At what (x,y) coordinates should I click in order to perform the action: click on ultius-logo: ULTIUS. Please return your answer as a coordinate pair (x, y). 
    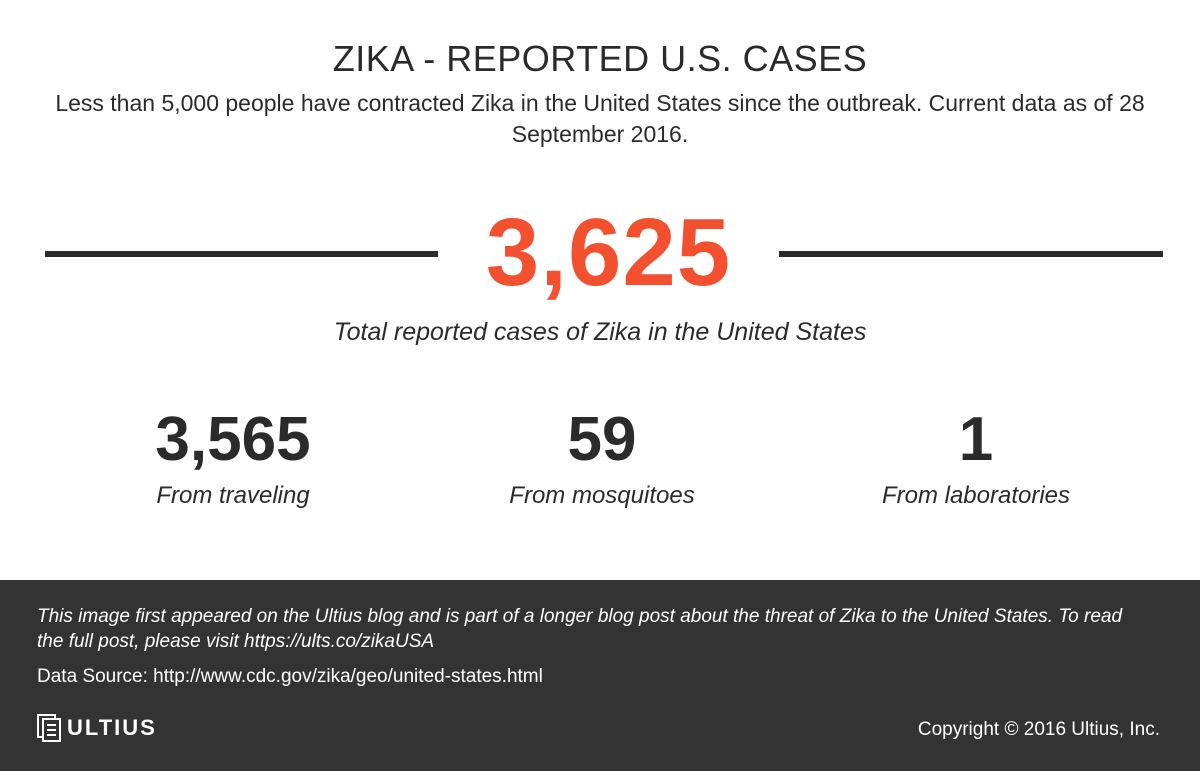
    Looking at the image, I should click on (97, 728).